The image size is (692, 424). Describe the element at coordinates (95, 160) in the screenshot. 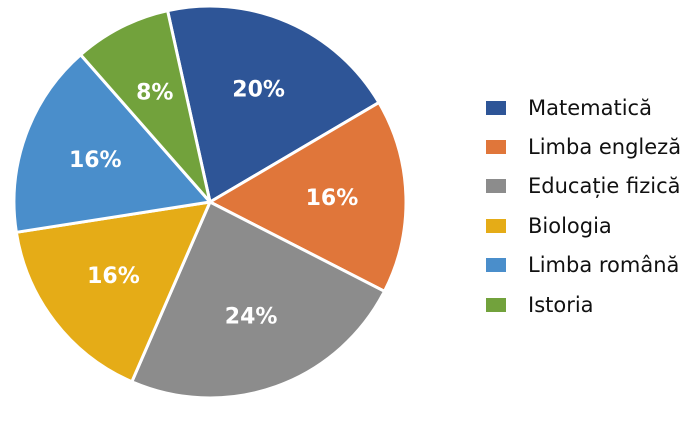

I see `data-label-limba-romana: 16%` at that location.